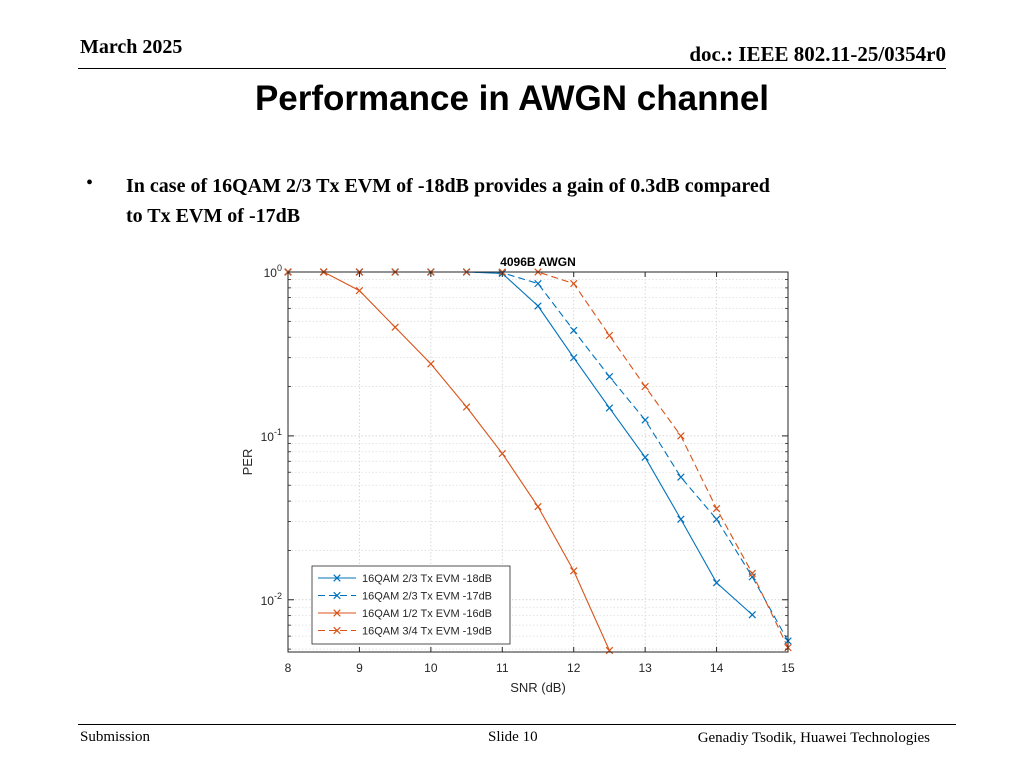 This screenshot has width=1024, height=768. I want to click on header-rule, so click(512, 68).